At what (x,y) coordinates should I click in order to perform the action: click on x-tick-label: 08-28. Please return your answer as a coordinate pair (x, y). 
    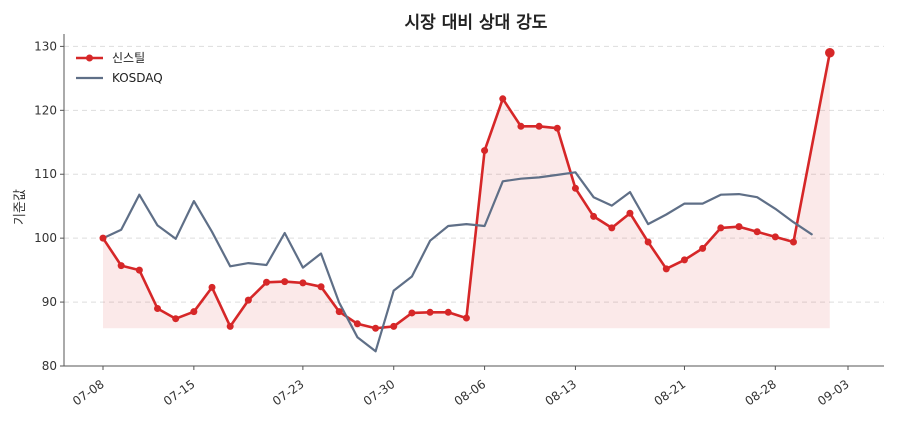
    Looking at the image, I should click on (760, 392).